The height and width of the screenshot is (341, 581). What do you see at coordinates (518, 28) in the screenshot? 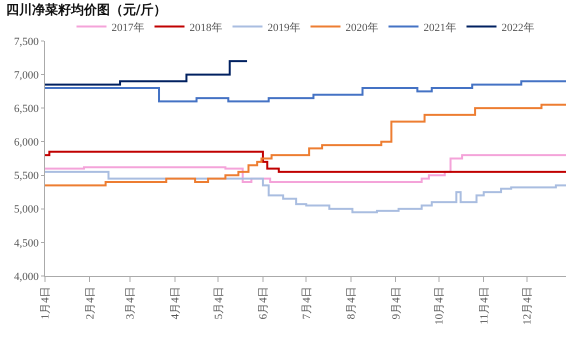
I see `legend-label: 2022年` at bounding box center [518, 28].